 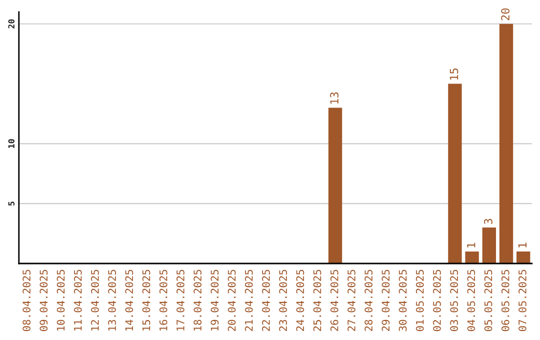 What do you see at coordinates (505, 14) in the screenshot?
I see `data-label: 20` at bounding box center [505, 14].